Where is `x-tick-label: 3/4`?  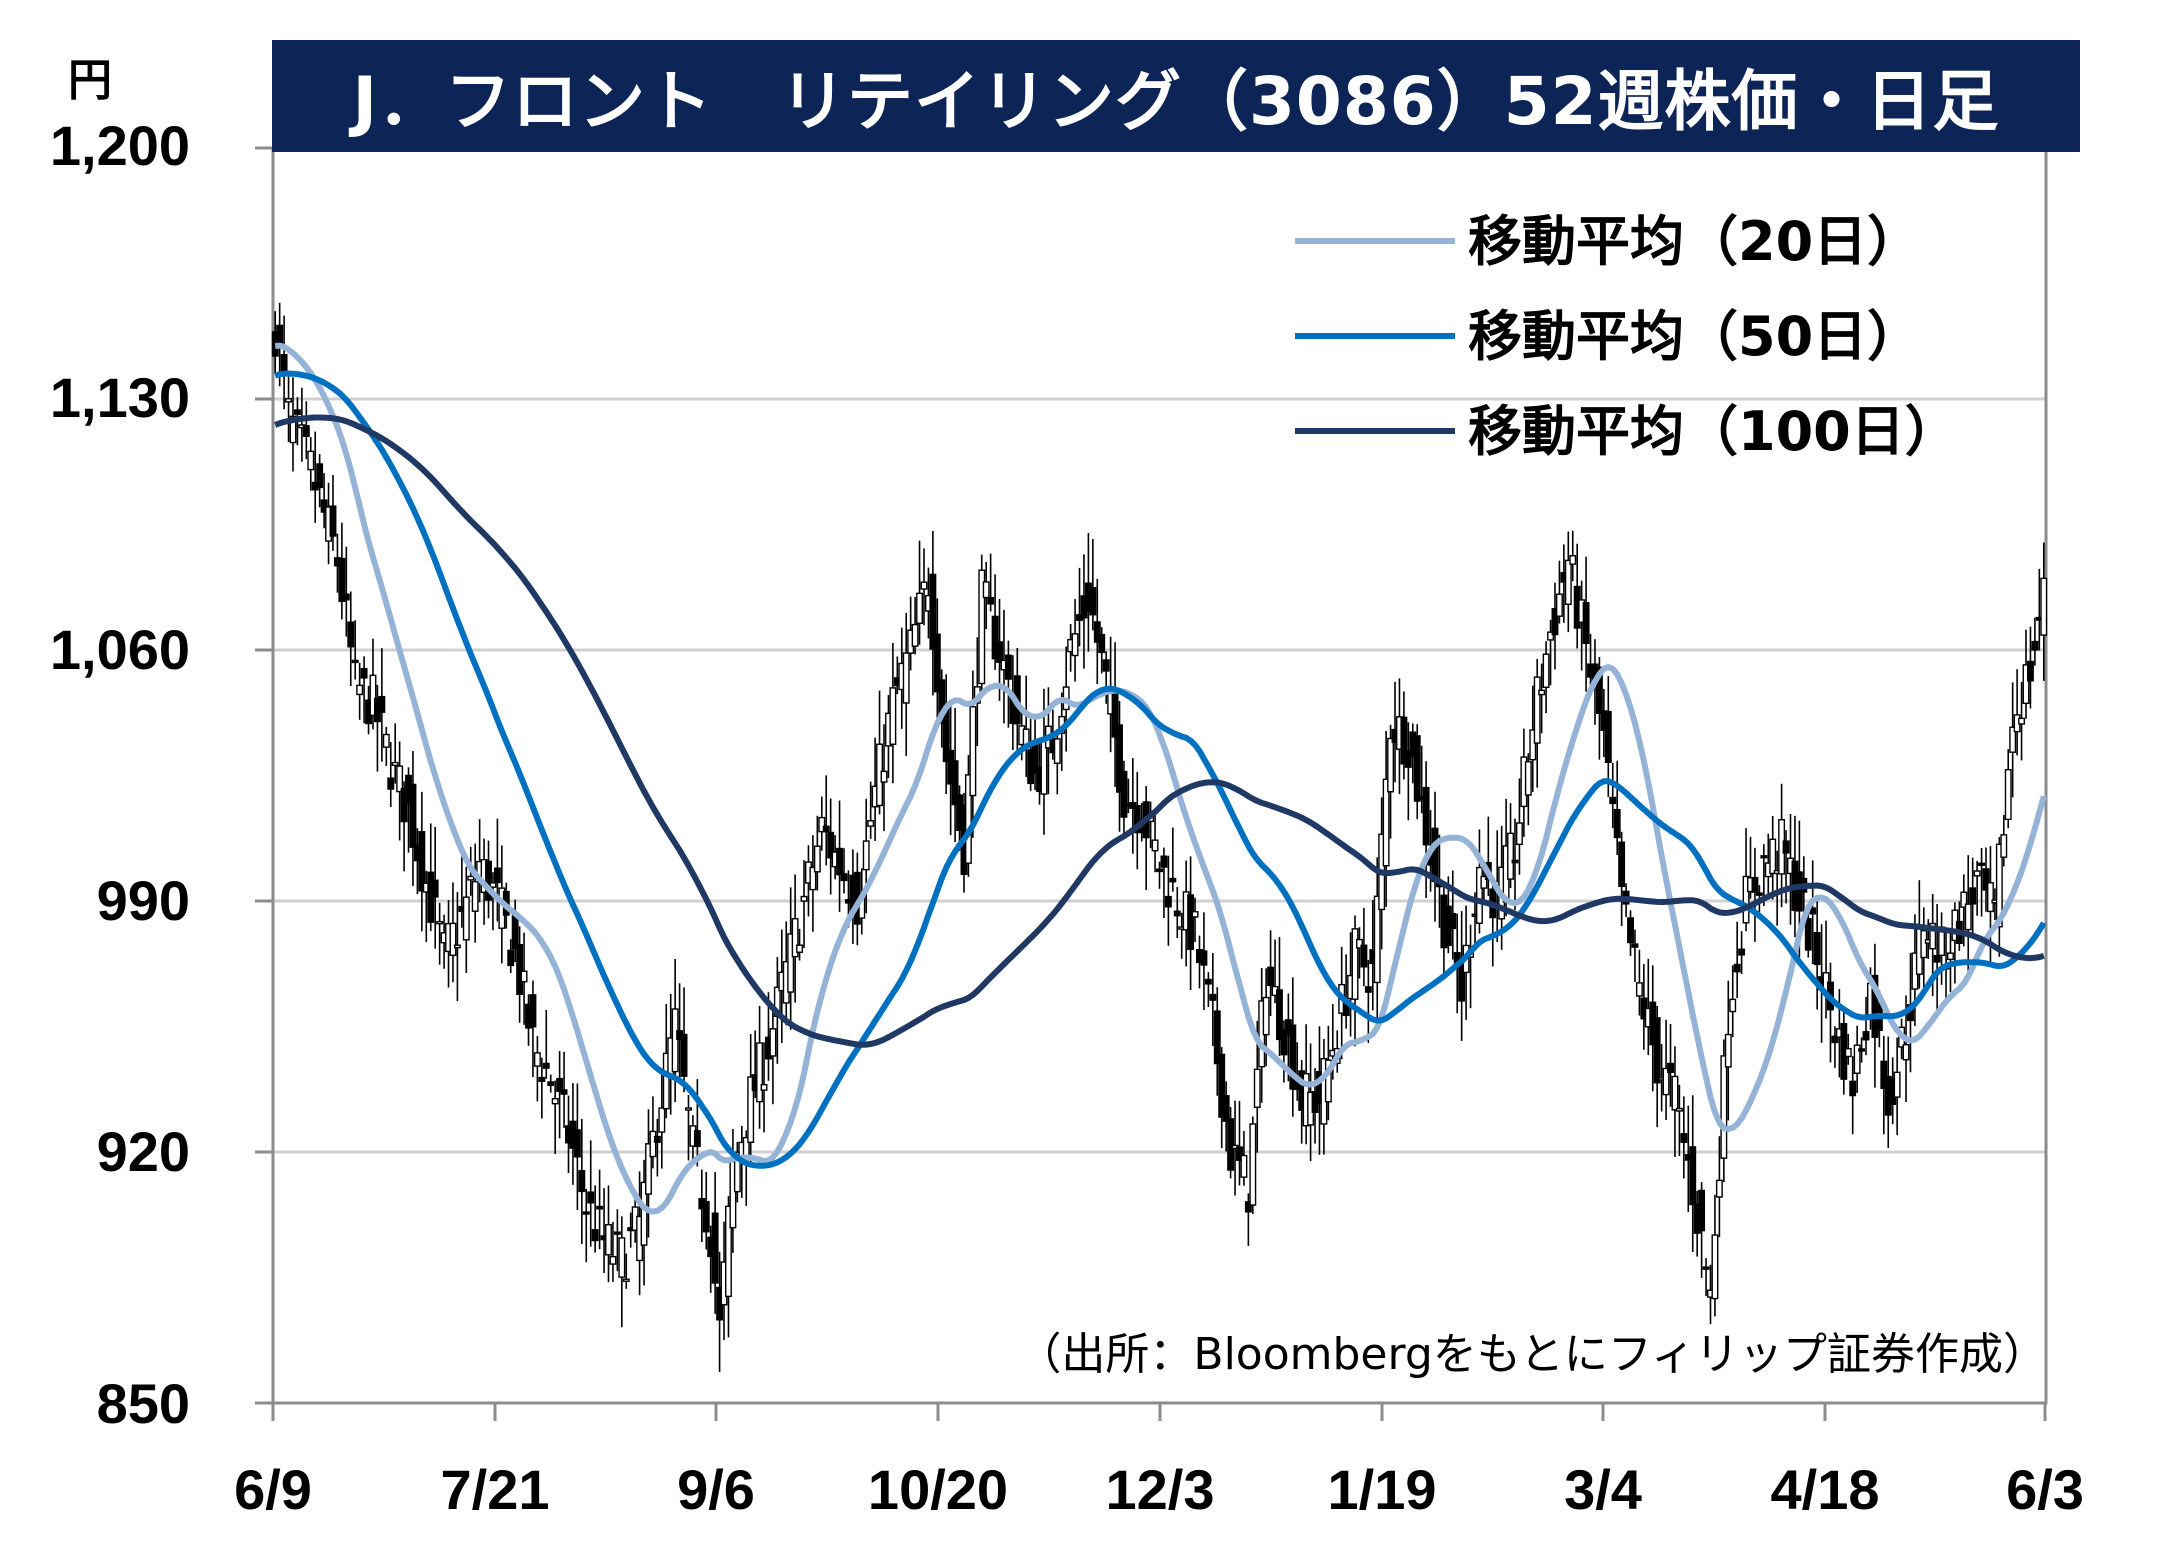
x-tick-label: 3/4 is located at coordinates (1603, 1489).